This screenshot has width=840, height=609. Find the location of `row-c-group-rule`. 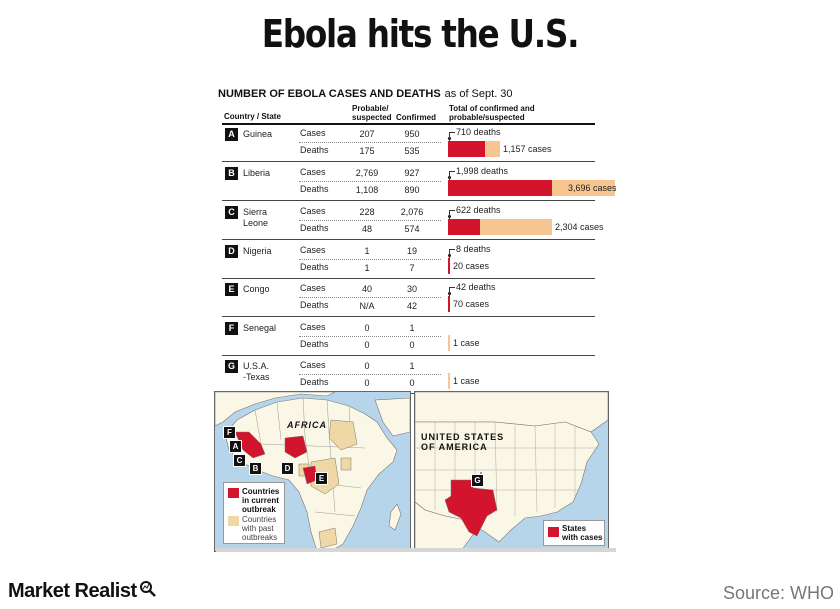

row-c-group-rule is located at coordinates (408, 239).